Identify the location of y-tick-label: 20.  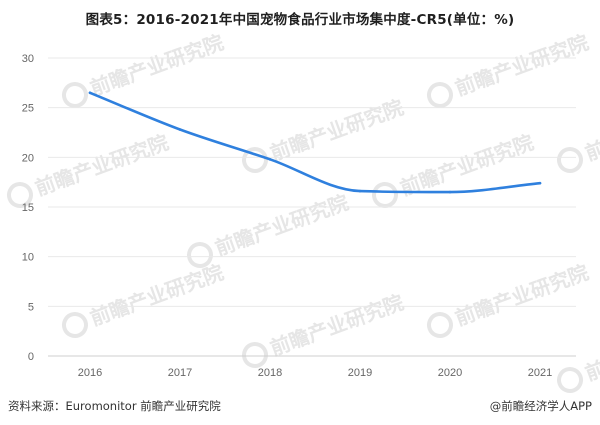
(28, 158).